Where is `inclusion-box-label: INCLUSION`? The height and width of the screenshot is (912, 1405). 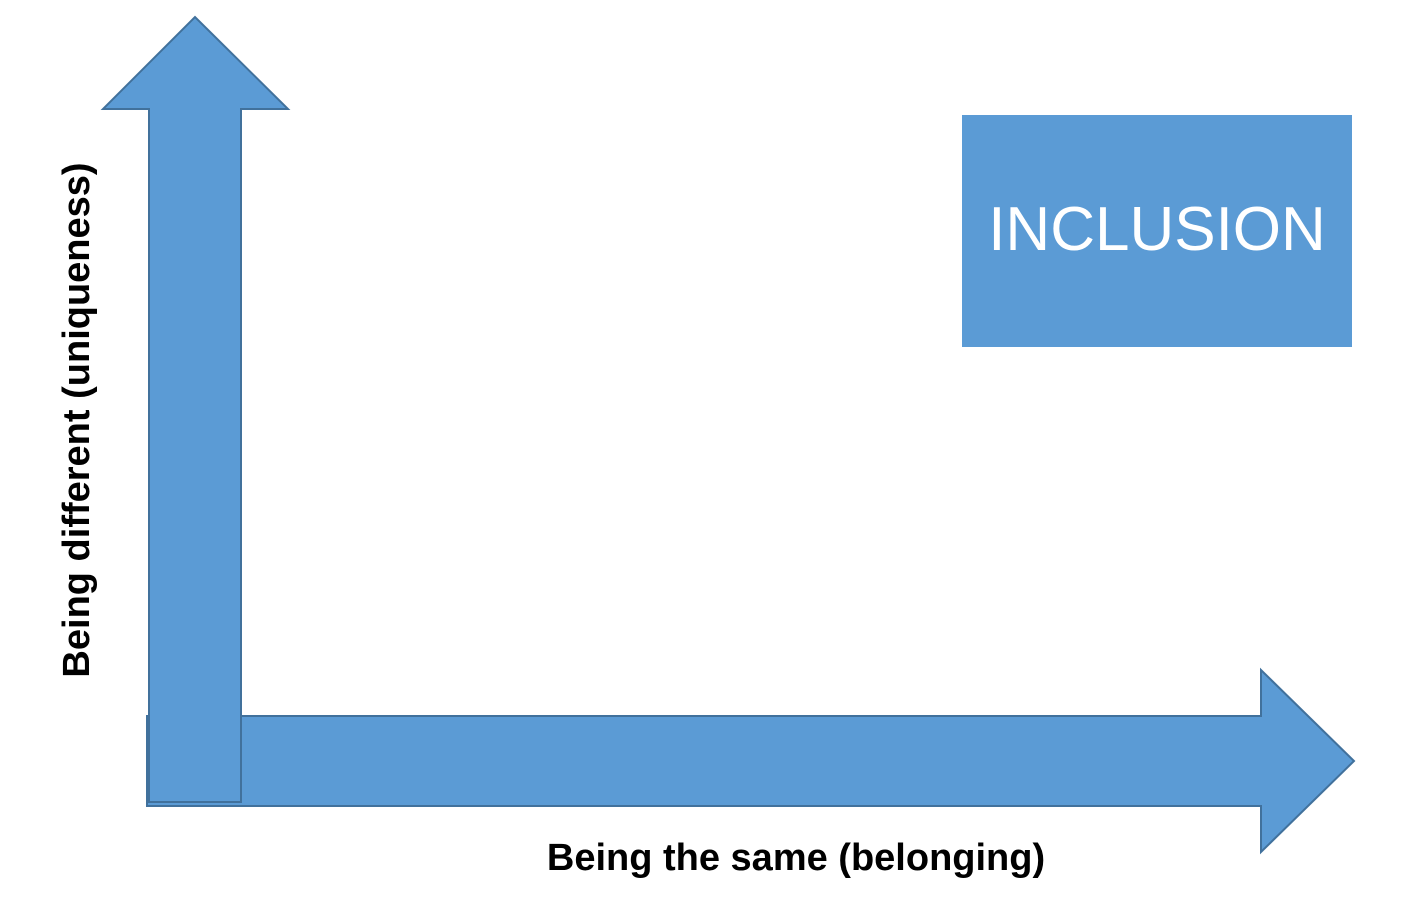 inclusion-box-label: INCLUSION is located at coordinates (1157, 229).